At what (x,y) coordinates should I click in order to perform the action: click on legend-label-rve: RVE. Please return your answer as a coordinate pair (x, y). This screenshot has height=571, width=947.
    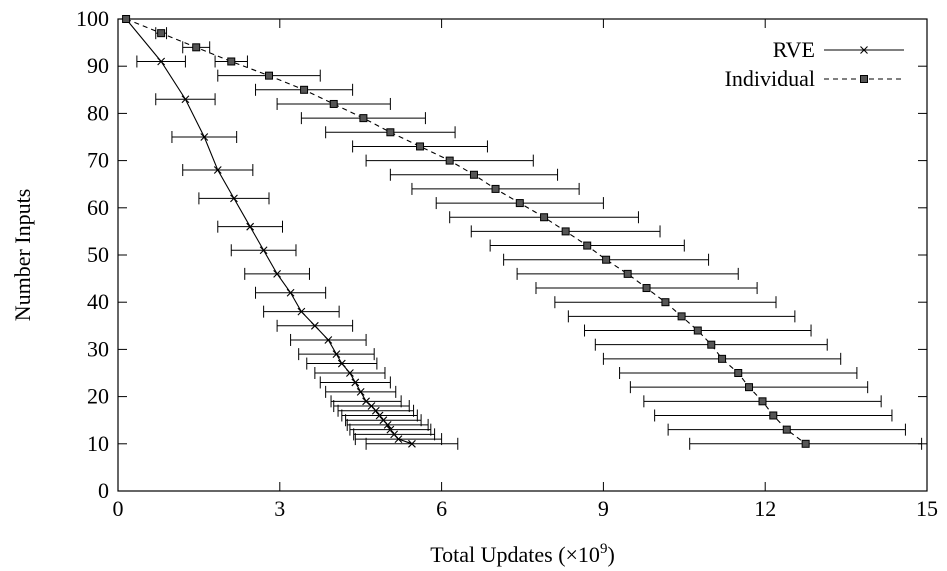
    Looking at the image, I should click on (794, 49).